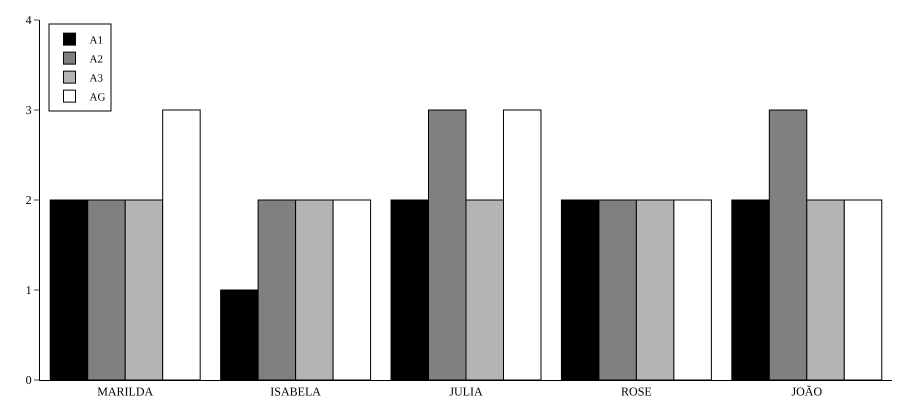  I want to click on y-tick-label: 0, so click(29, 380).